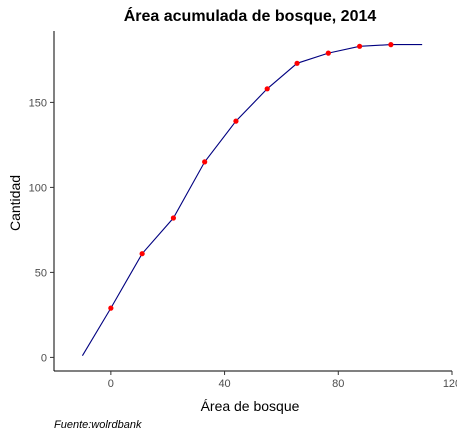 This screenshot has height=438, width=457. What do you see at coordinates (15, 203) in the screenshot?
I see `y-axis-title: Cantidad` at bounding box center [15, 203].